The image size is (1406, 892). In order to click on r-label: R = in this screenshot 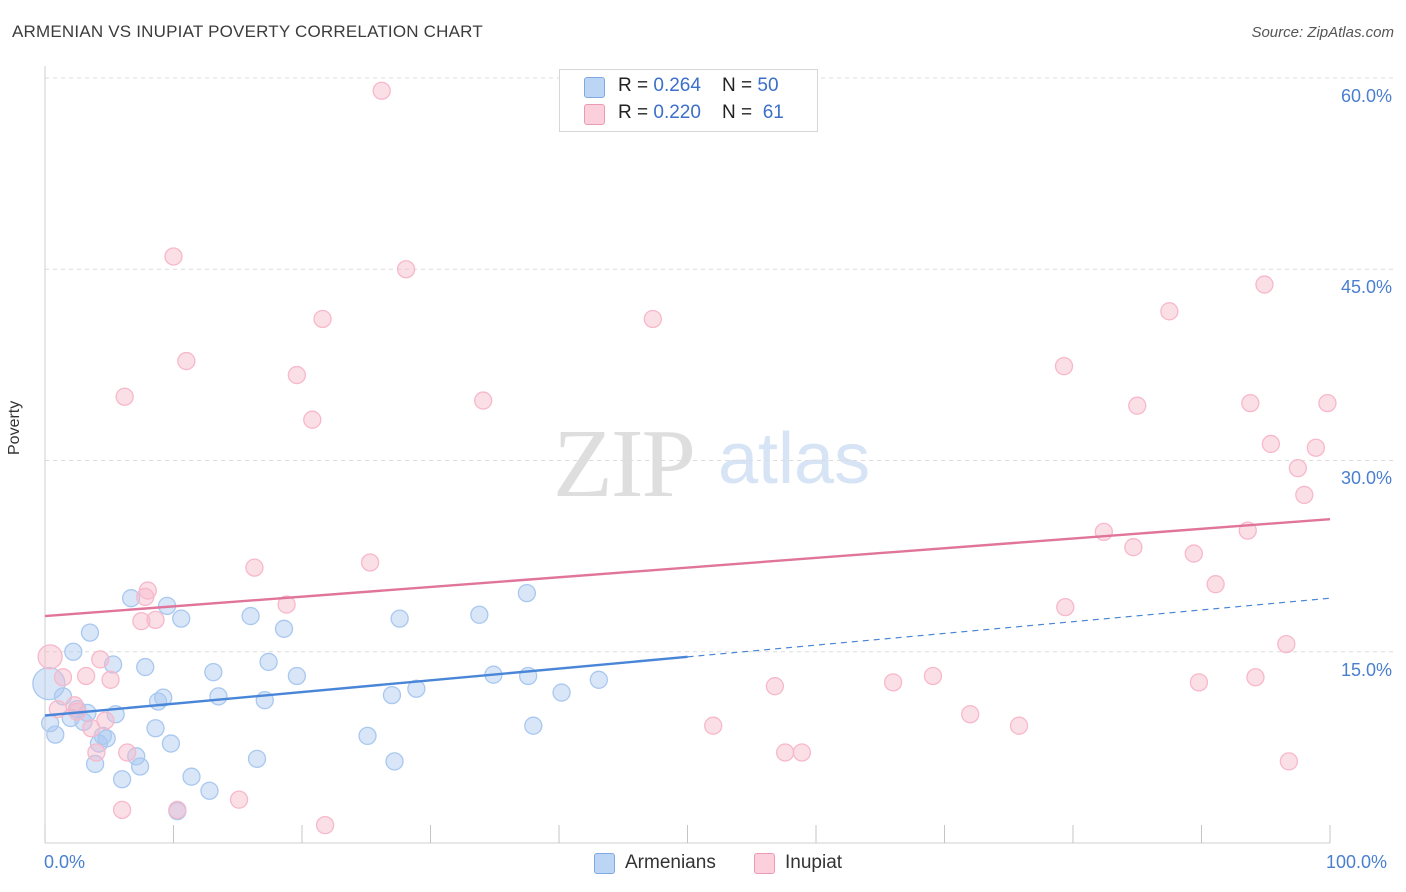, I will do `click(636, 112)`.